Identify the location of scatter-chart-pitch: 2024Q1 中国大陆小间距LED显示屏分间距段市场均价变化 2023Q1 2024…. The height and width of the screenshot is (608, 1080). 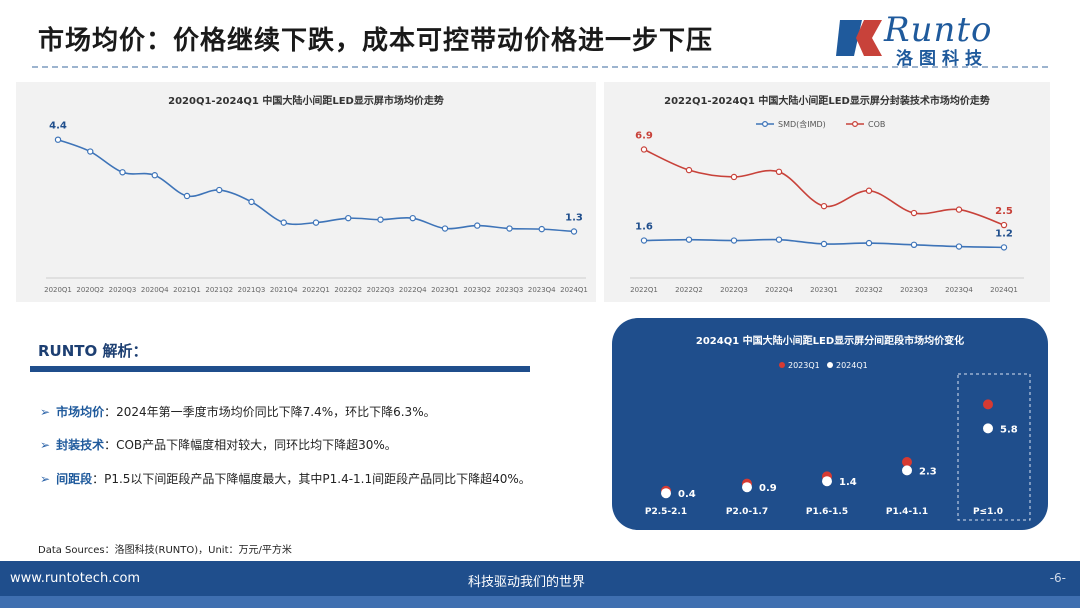
(838, 427).